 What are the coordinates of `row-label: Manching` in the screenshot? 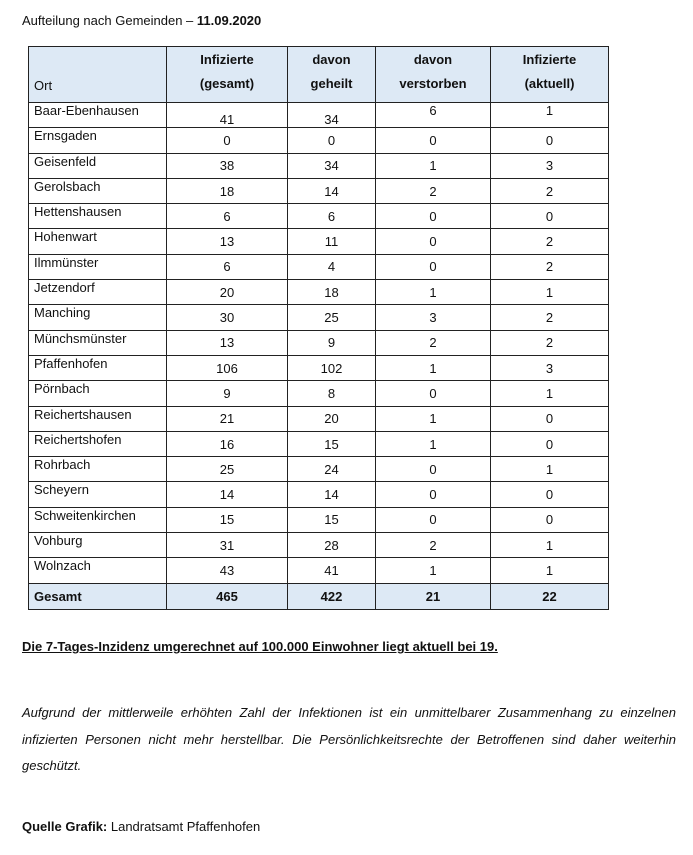 It's located at (97, 317).